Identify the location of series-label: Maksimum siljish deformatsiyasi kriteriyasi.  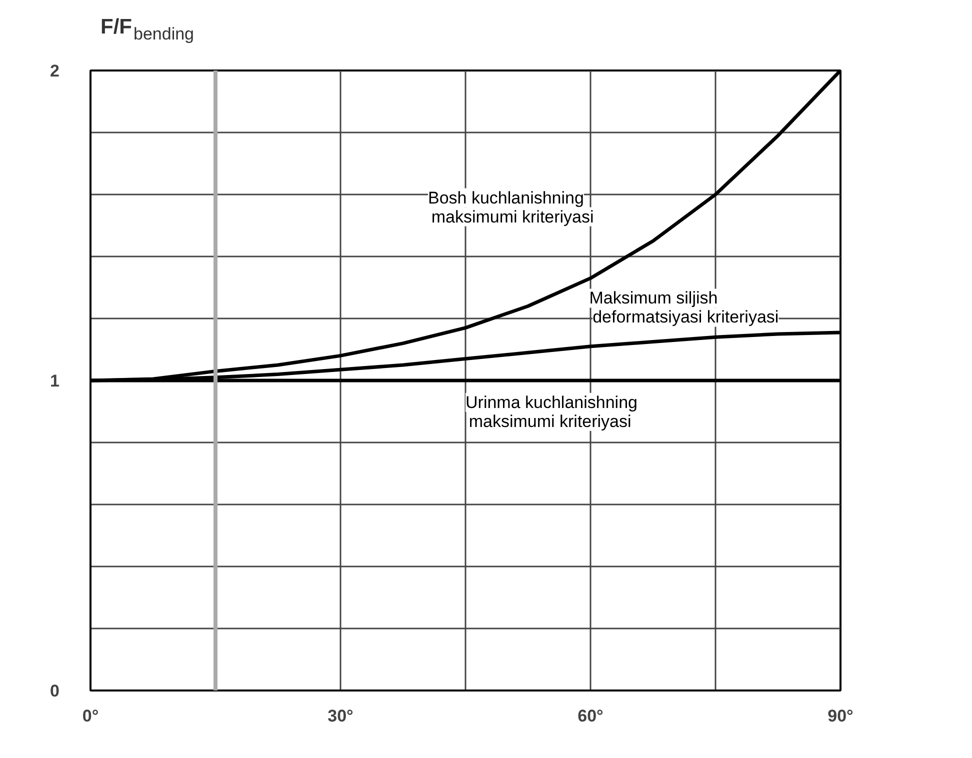
(684, 307).